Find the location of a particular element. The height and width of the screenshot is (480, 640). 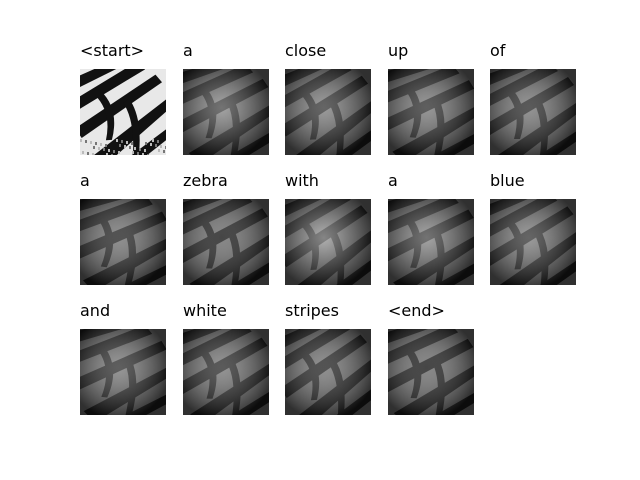

original-image is located at coordinates (123, 112).